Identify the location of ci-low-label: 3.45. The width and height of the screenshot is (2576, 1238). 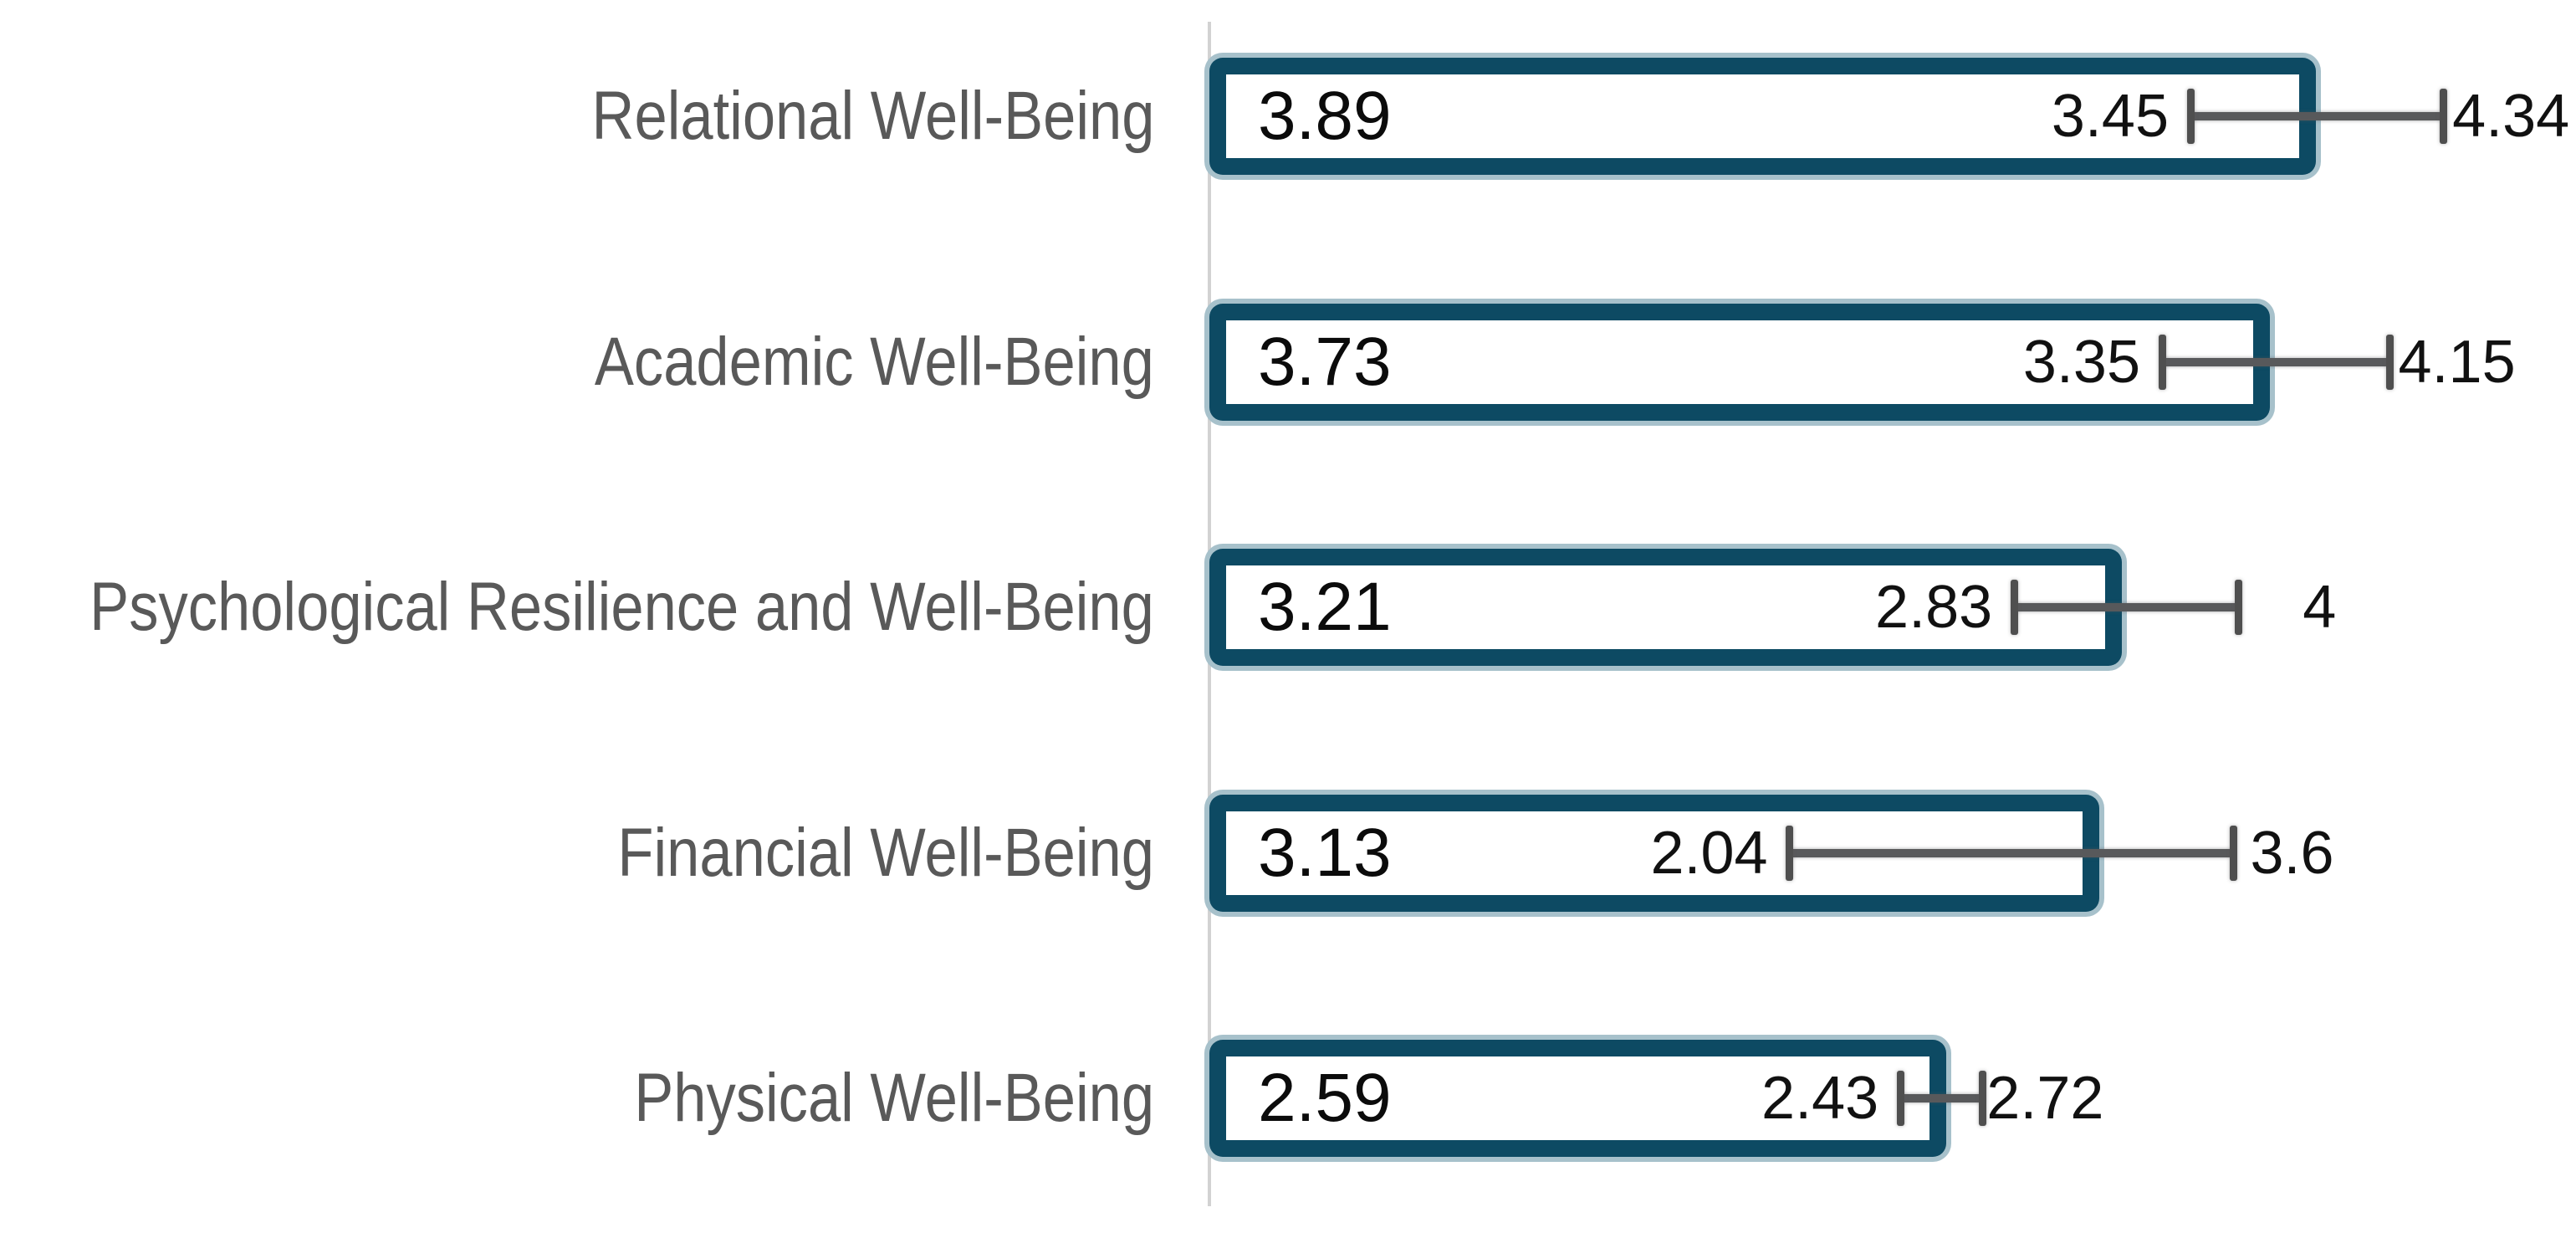
(2110, 116).